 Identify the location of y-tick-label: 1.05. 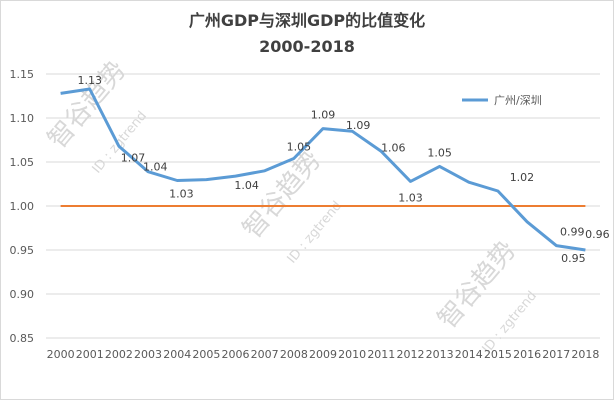
(22, 162).